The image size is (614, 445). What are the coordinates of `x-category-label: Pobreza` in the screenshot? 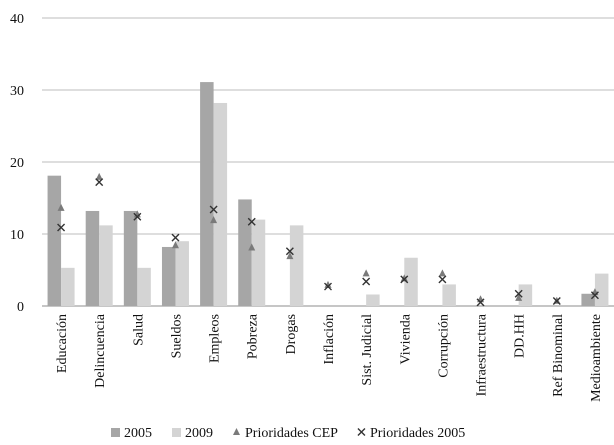 It's located at (253, 336).